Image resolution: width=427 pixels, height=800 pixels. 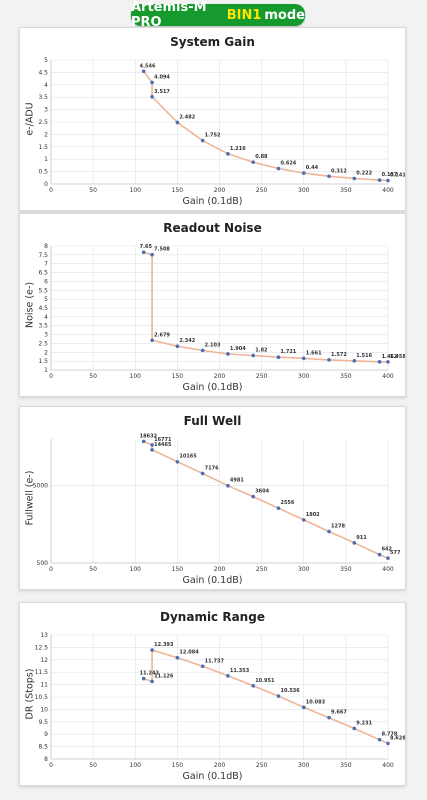 I want to click on data-label: 911, so click(x=361, y=538).